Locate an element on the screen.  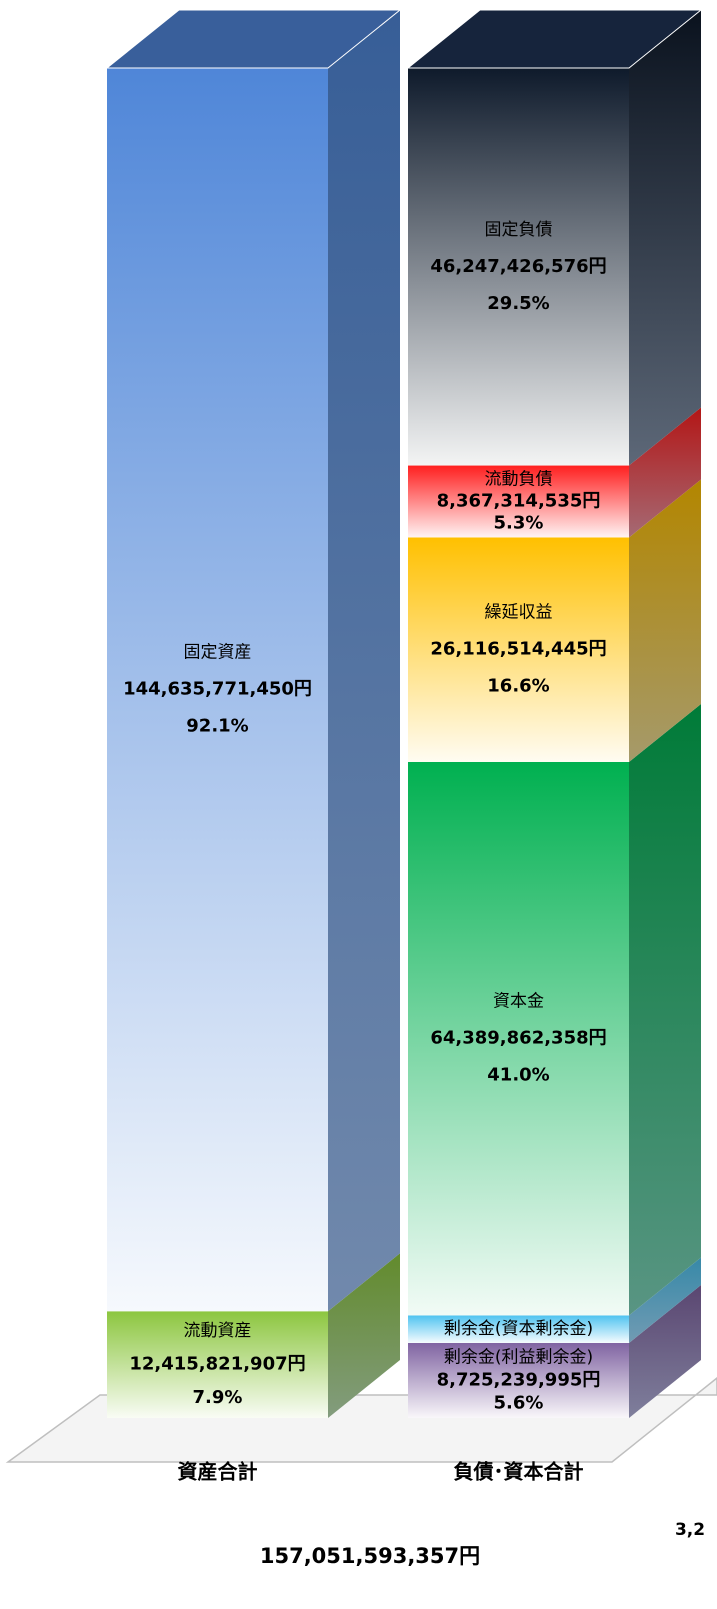
value-label: 8,367,314,535円 is located at coordinates (519, 501).